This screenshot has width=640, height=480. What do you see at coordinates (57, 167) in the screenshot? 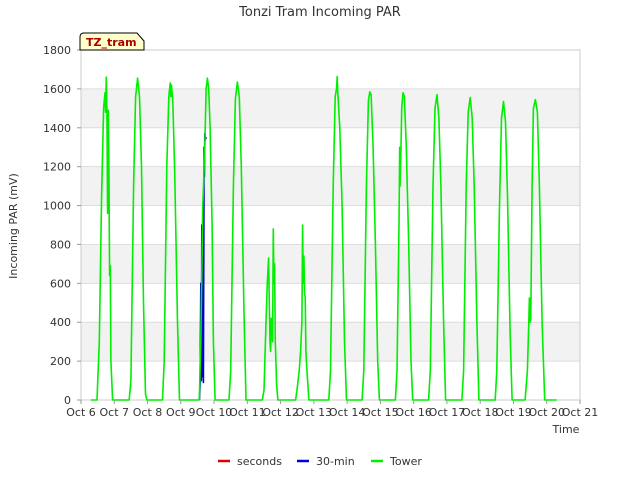
I see `y-tick-label: 1200` at bounding box center [57, 167].